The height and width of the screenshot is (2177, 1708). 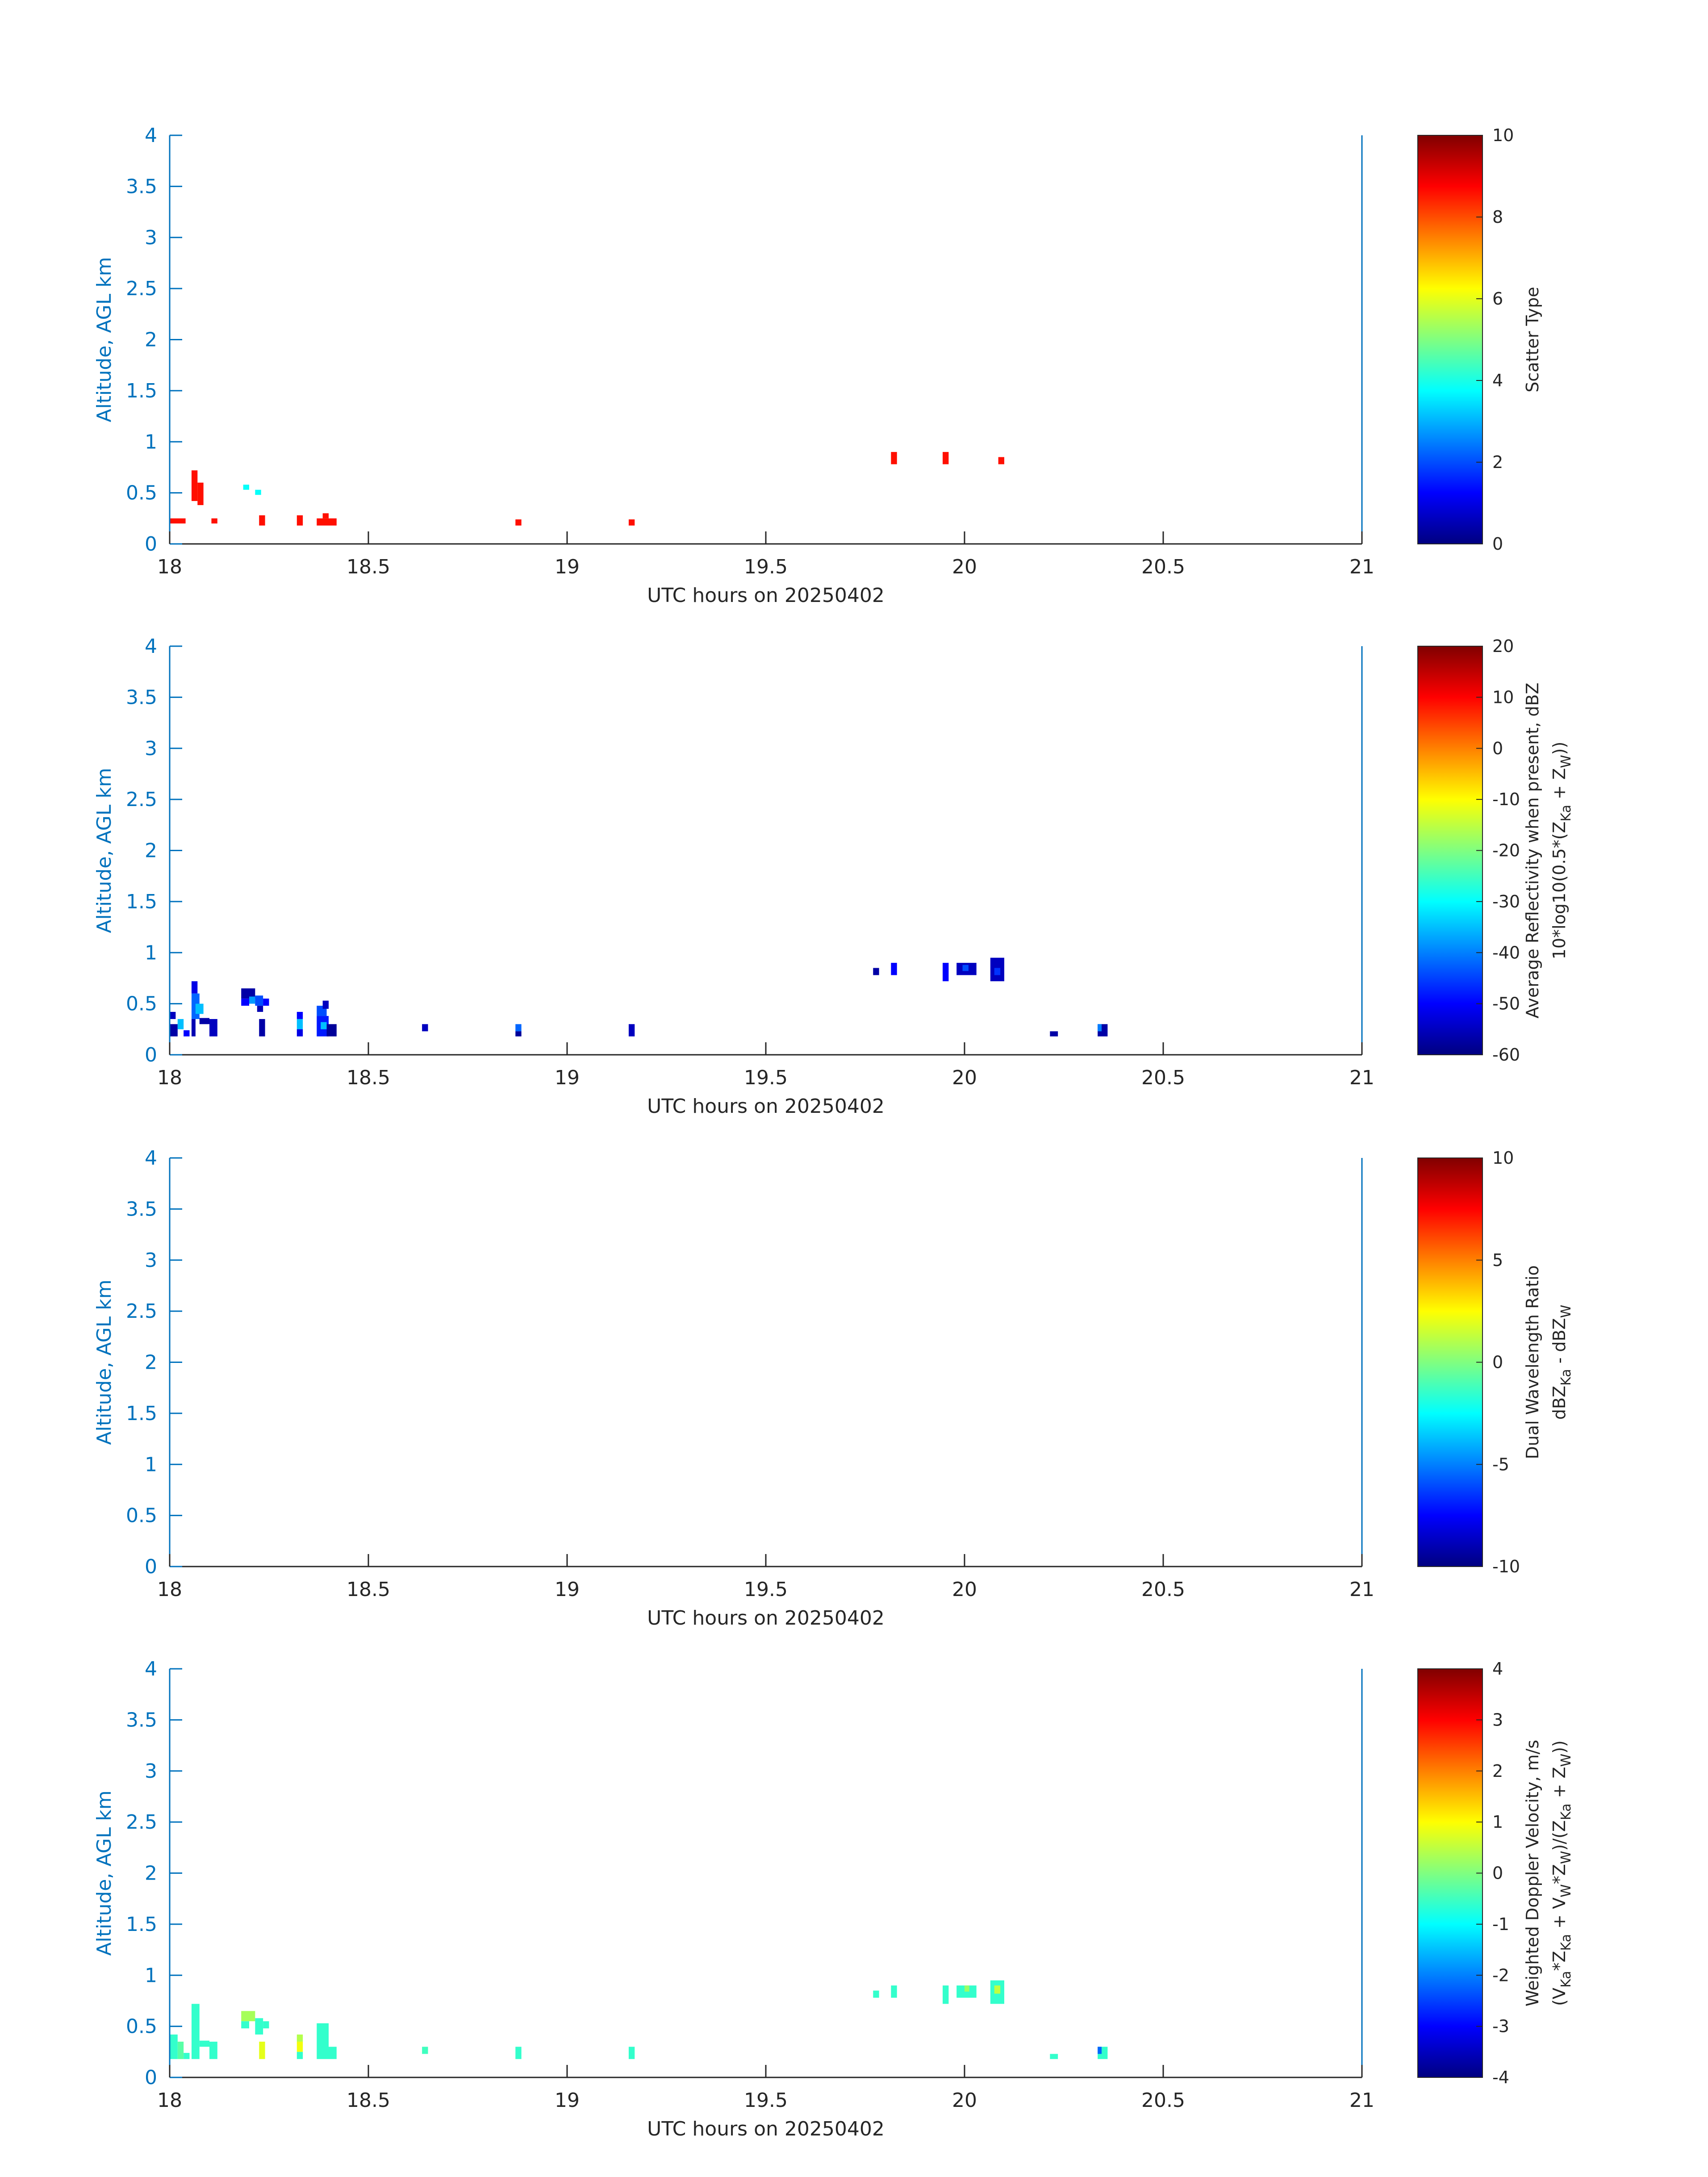 I want to click on colorbar-label-2-part: *Z, so click(x=1559, y=1961).